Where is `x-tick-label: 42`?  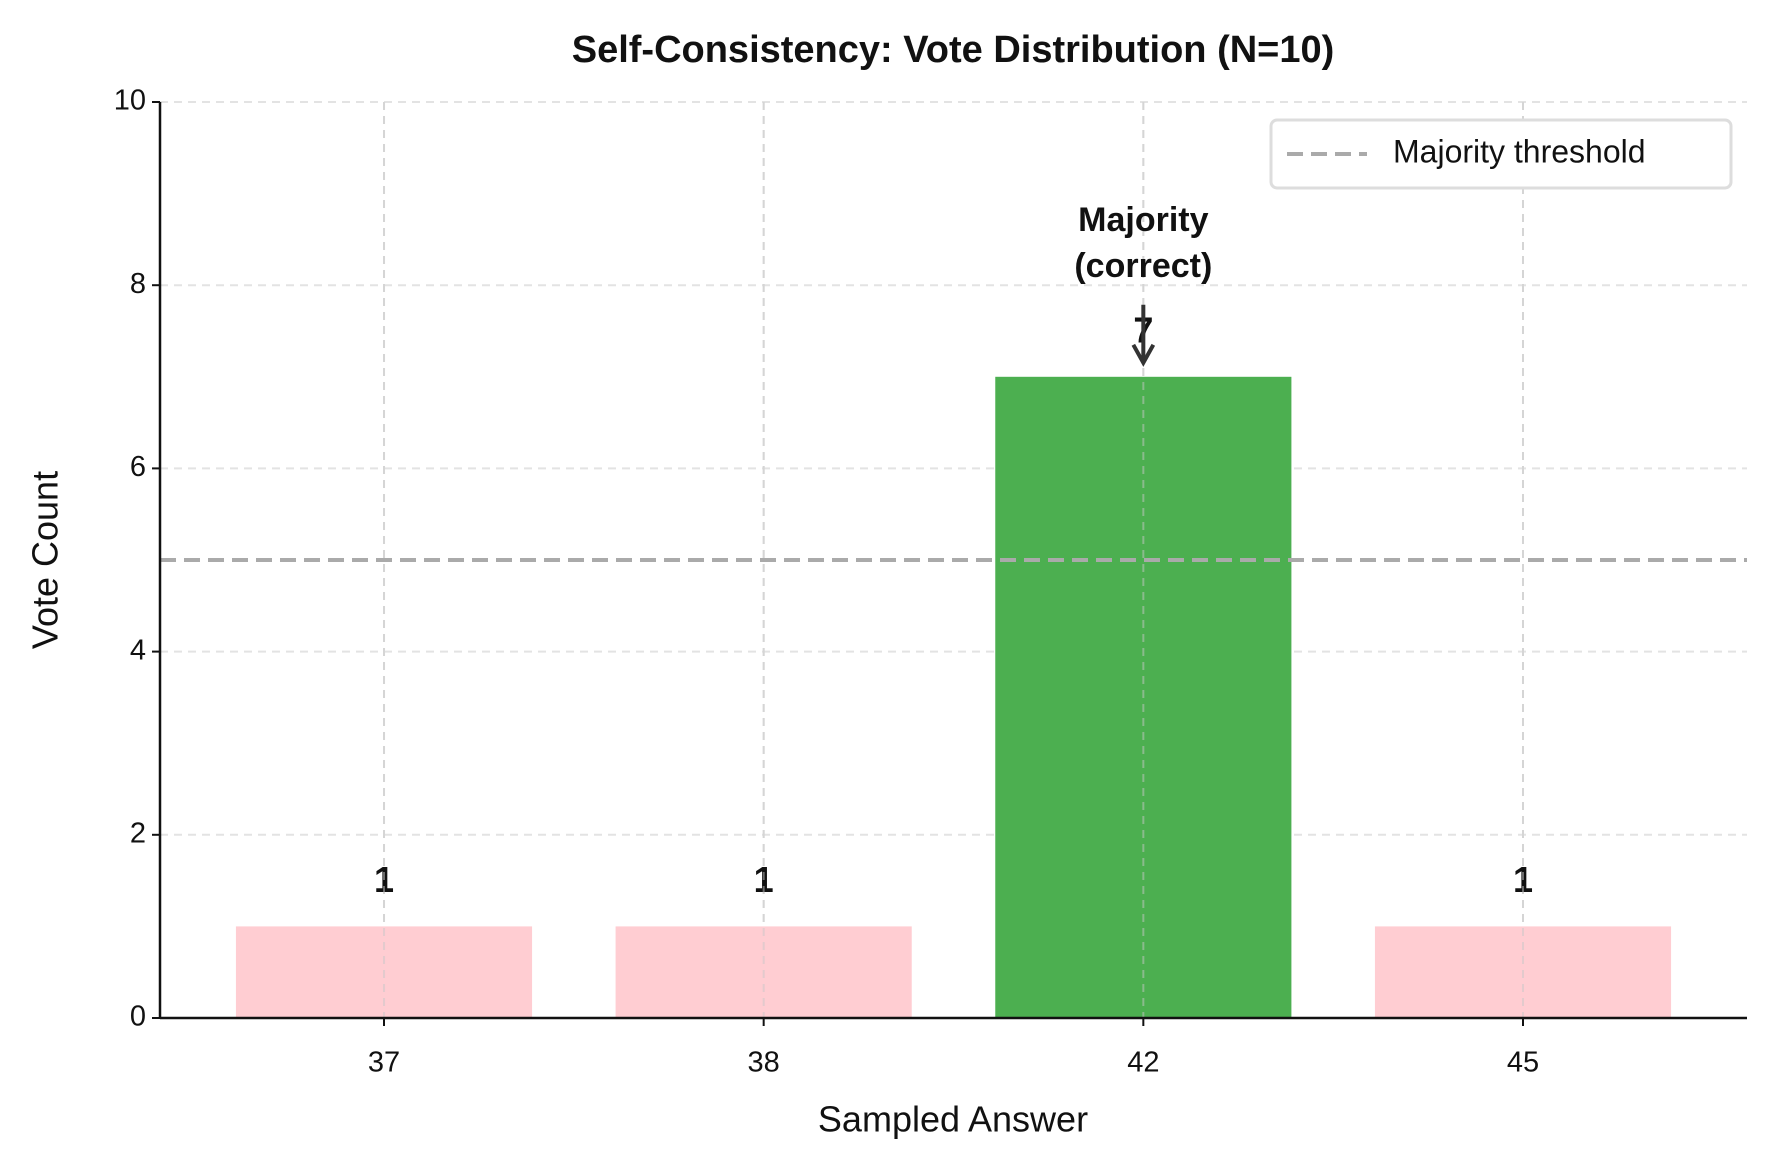 x-tick-label: 42 is located at coordinates (1143, 1063).